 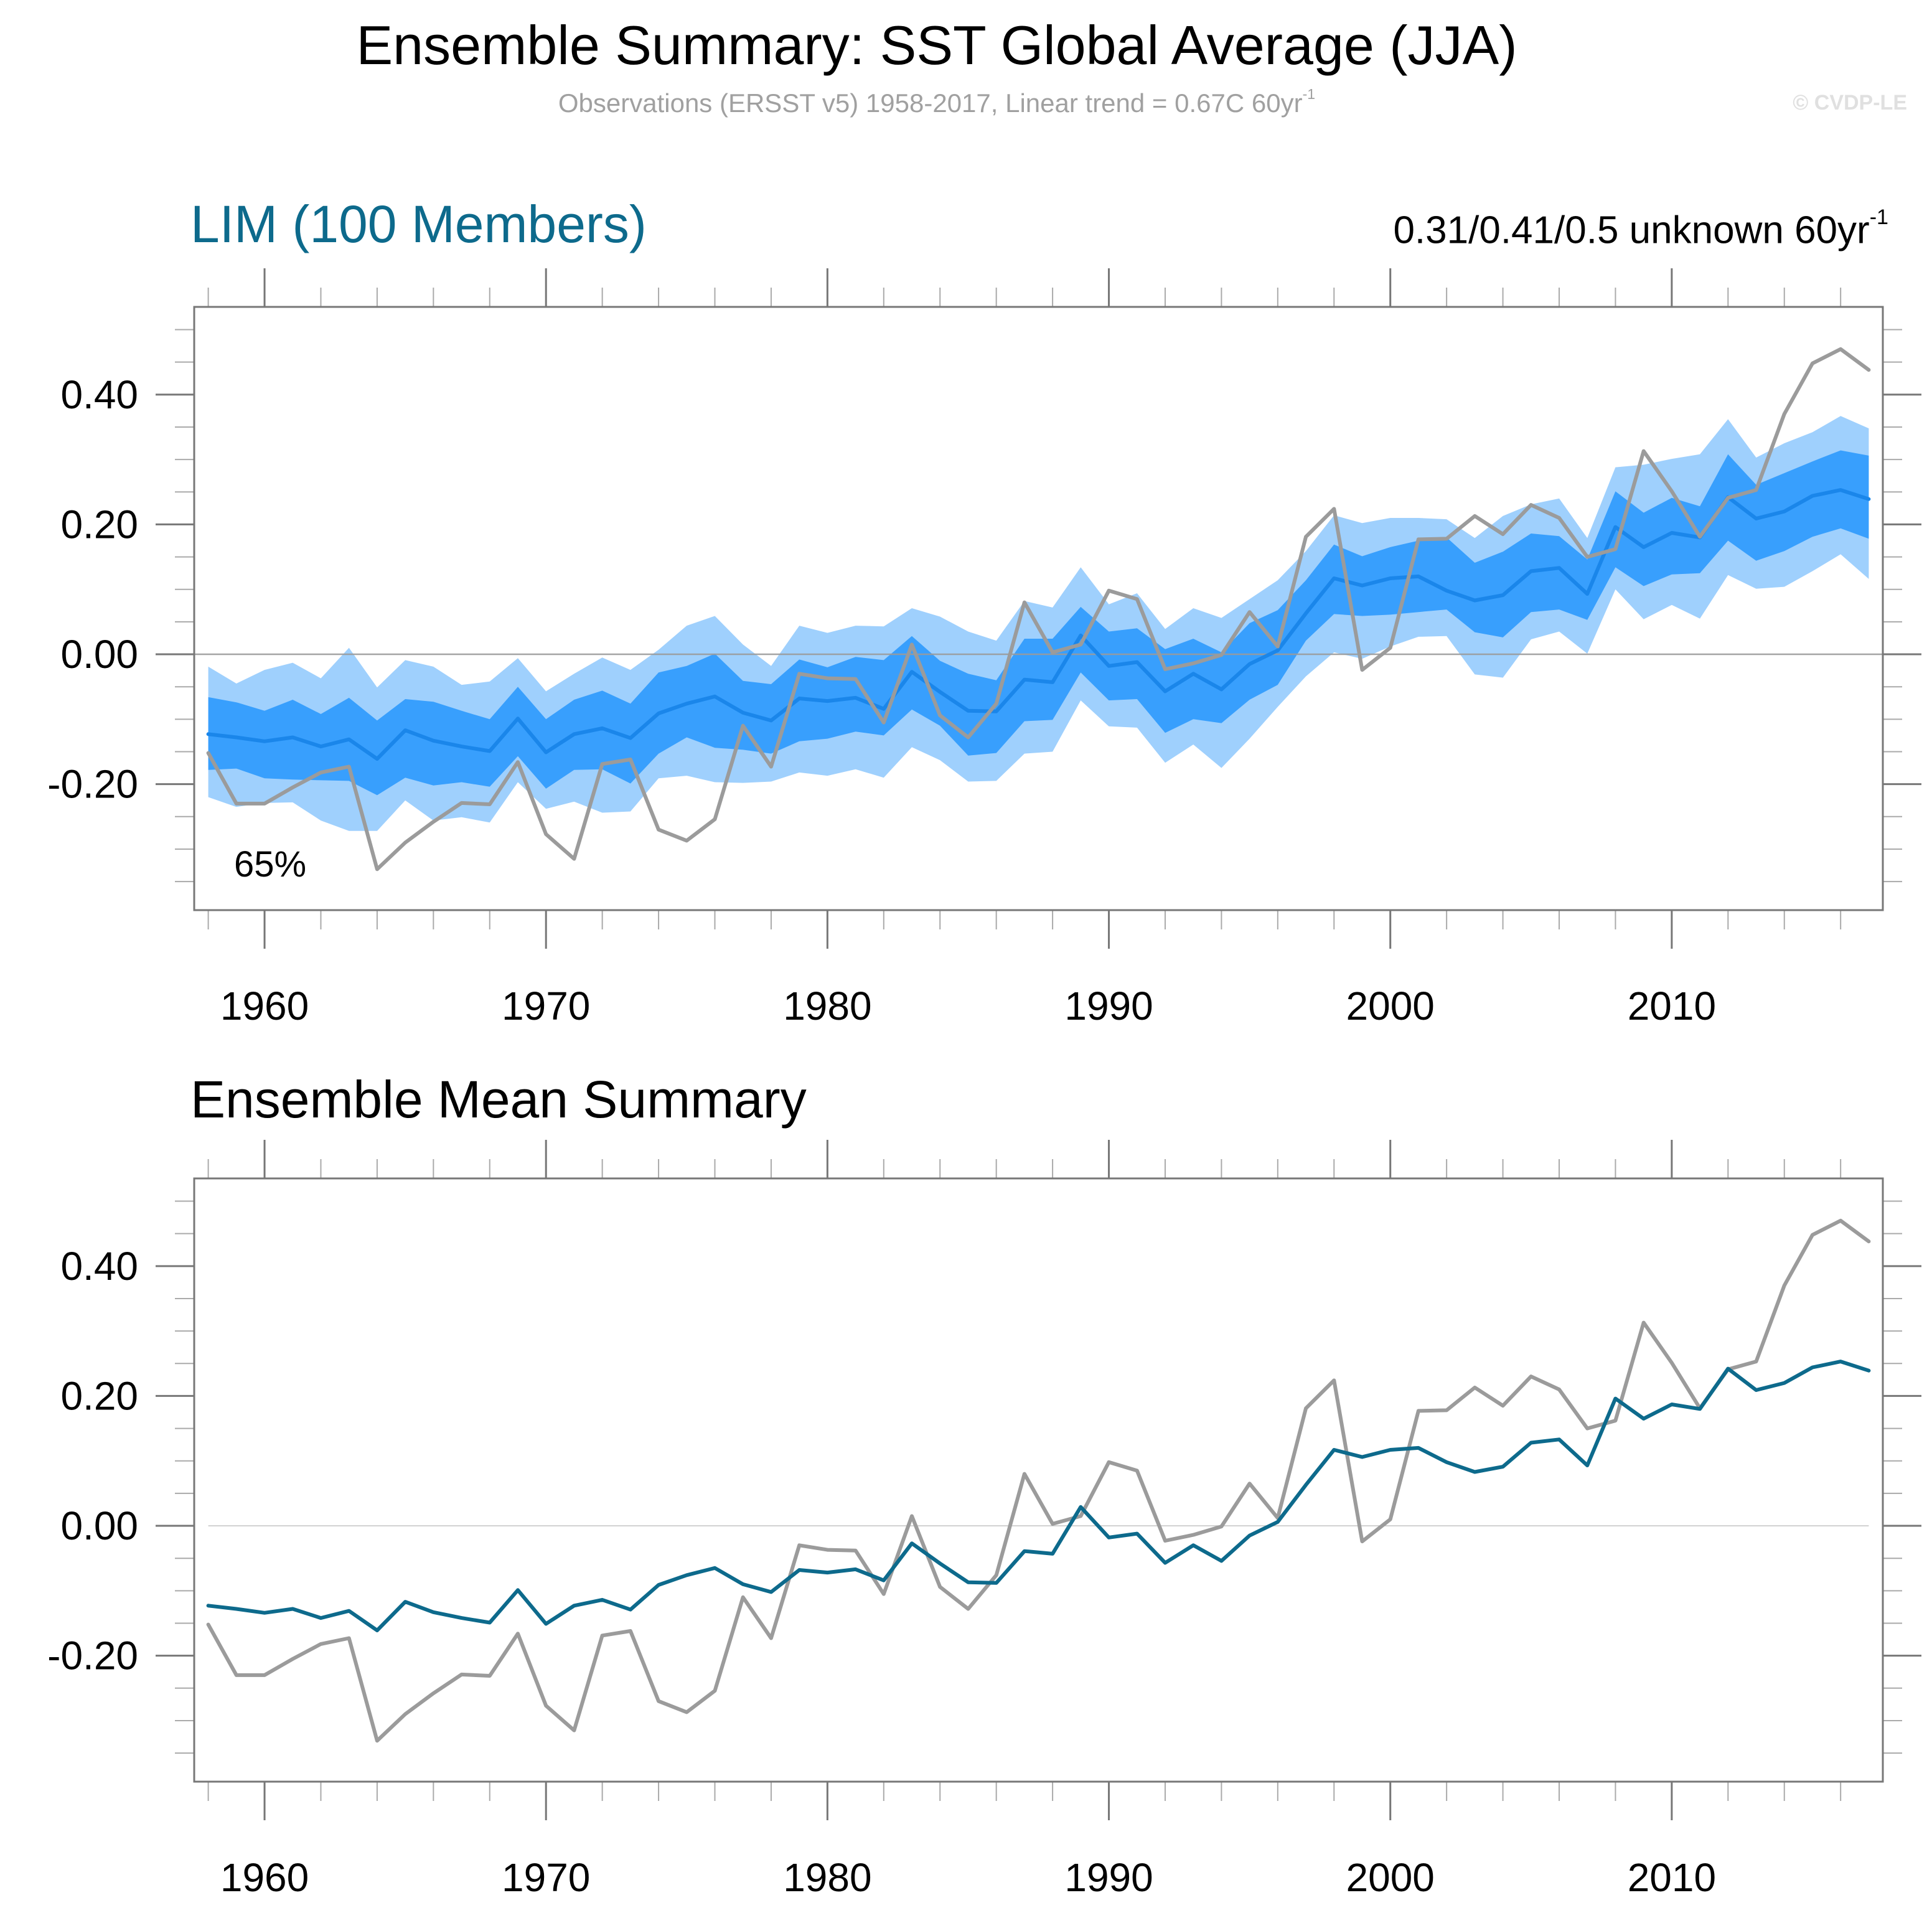 What do you see at coordinates (1631, 230) in the screenshot?
I see `trend-text: 0.31/0.41/0.5 unknown 60yr` at bounding box center [1631, 230].